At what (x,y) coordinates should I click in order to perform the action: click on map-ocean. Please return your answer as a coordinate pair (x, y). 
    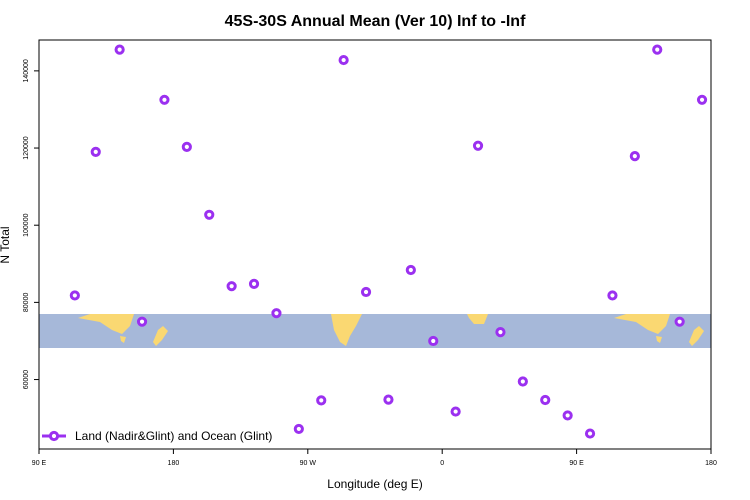
    Looking at the image, I should click on (375, 331).